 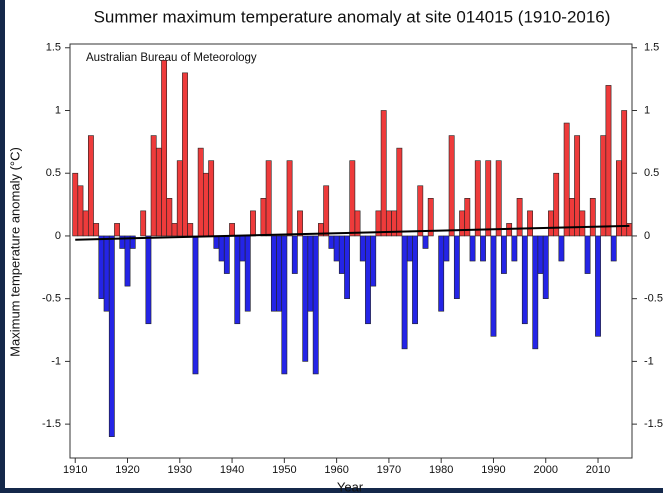 What do you see at coordinates (352, 232) in the screenshot?
I see `trend-line` at bounding box center [352, 232].